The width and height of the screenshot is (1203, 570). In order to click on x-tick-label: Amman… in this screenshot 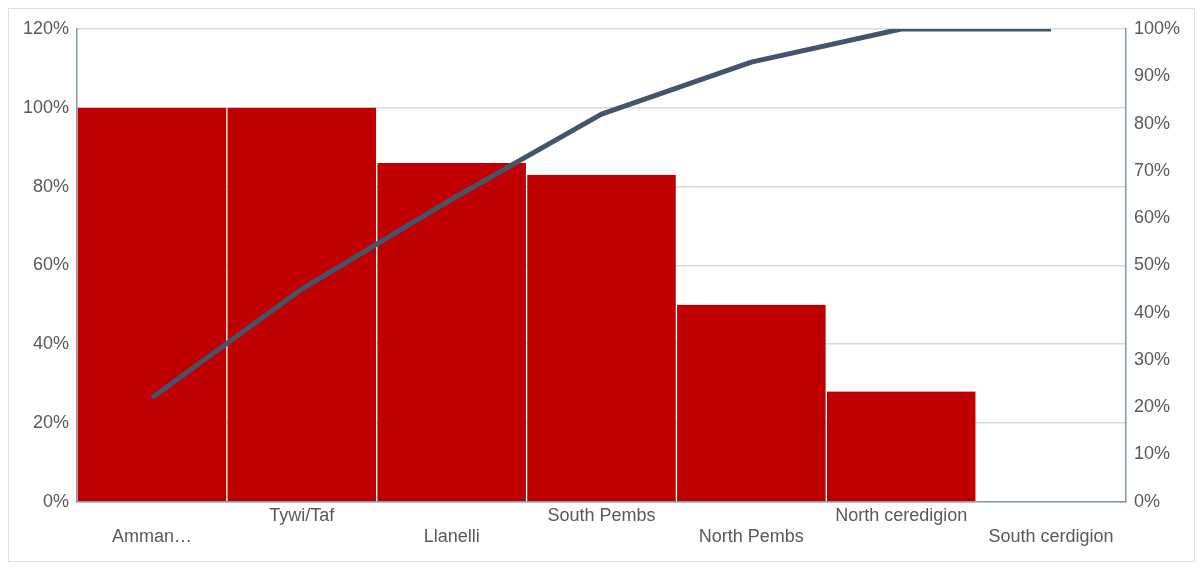, I will do `click(151, 536)`.